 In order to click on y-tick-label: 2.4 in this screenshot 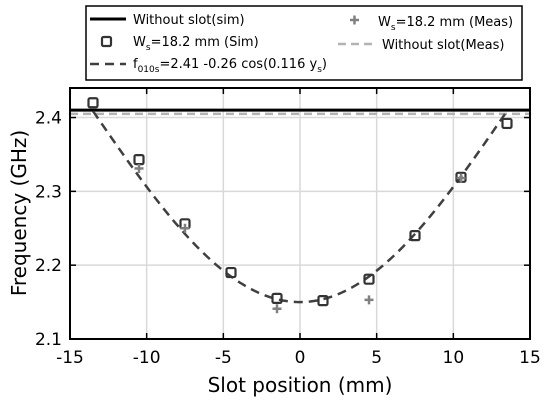, I will do `click(48, 119)`.